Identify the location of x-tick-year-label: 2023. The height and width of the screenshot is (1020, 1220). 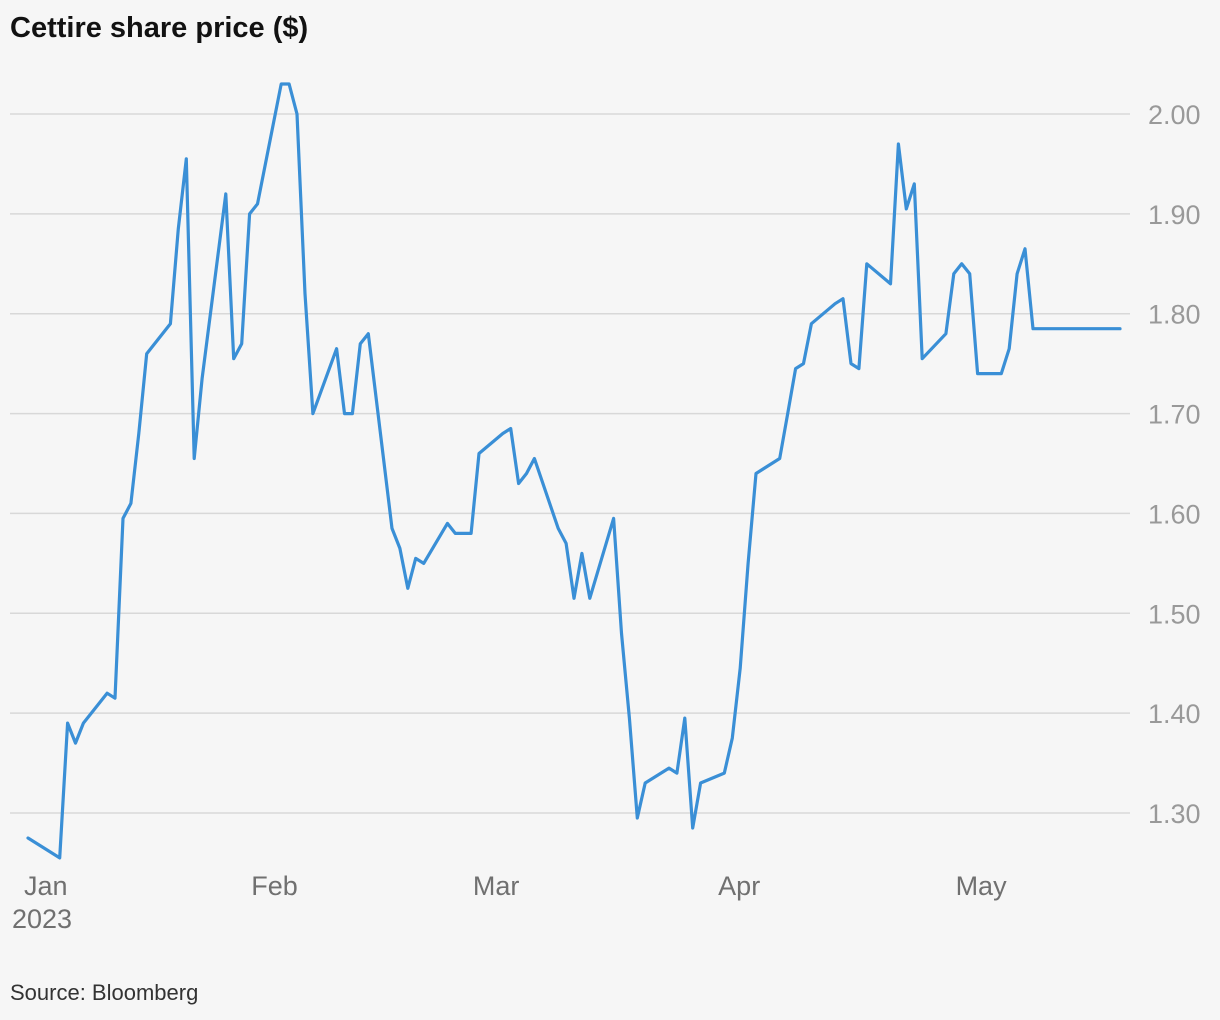
(42, 919).